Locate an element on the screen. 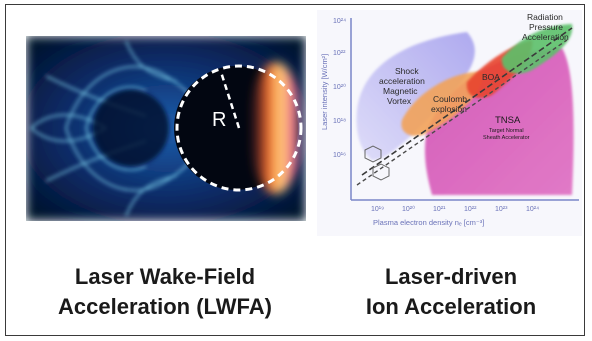 The image size is (592, 341). y-axis-label: Laser intensity [W/cm²] is located at coordinates (324, 92).